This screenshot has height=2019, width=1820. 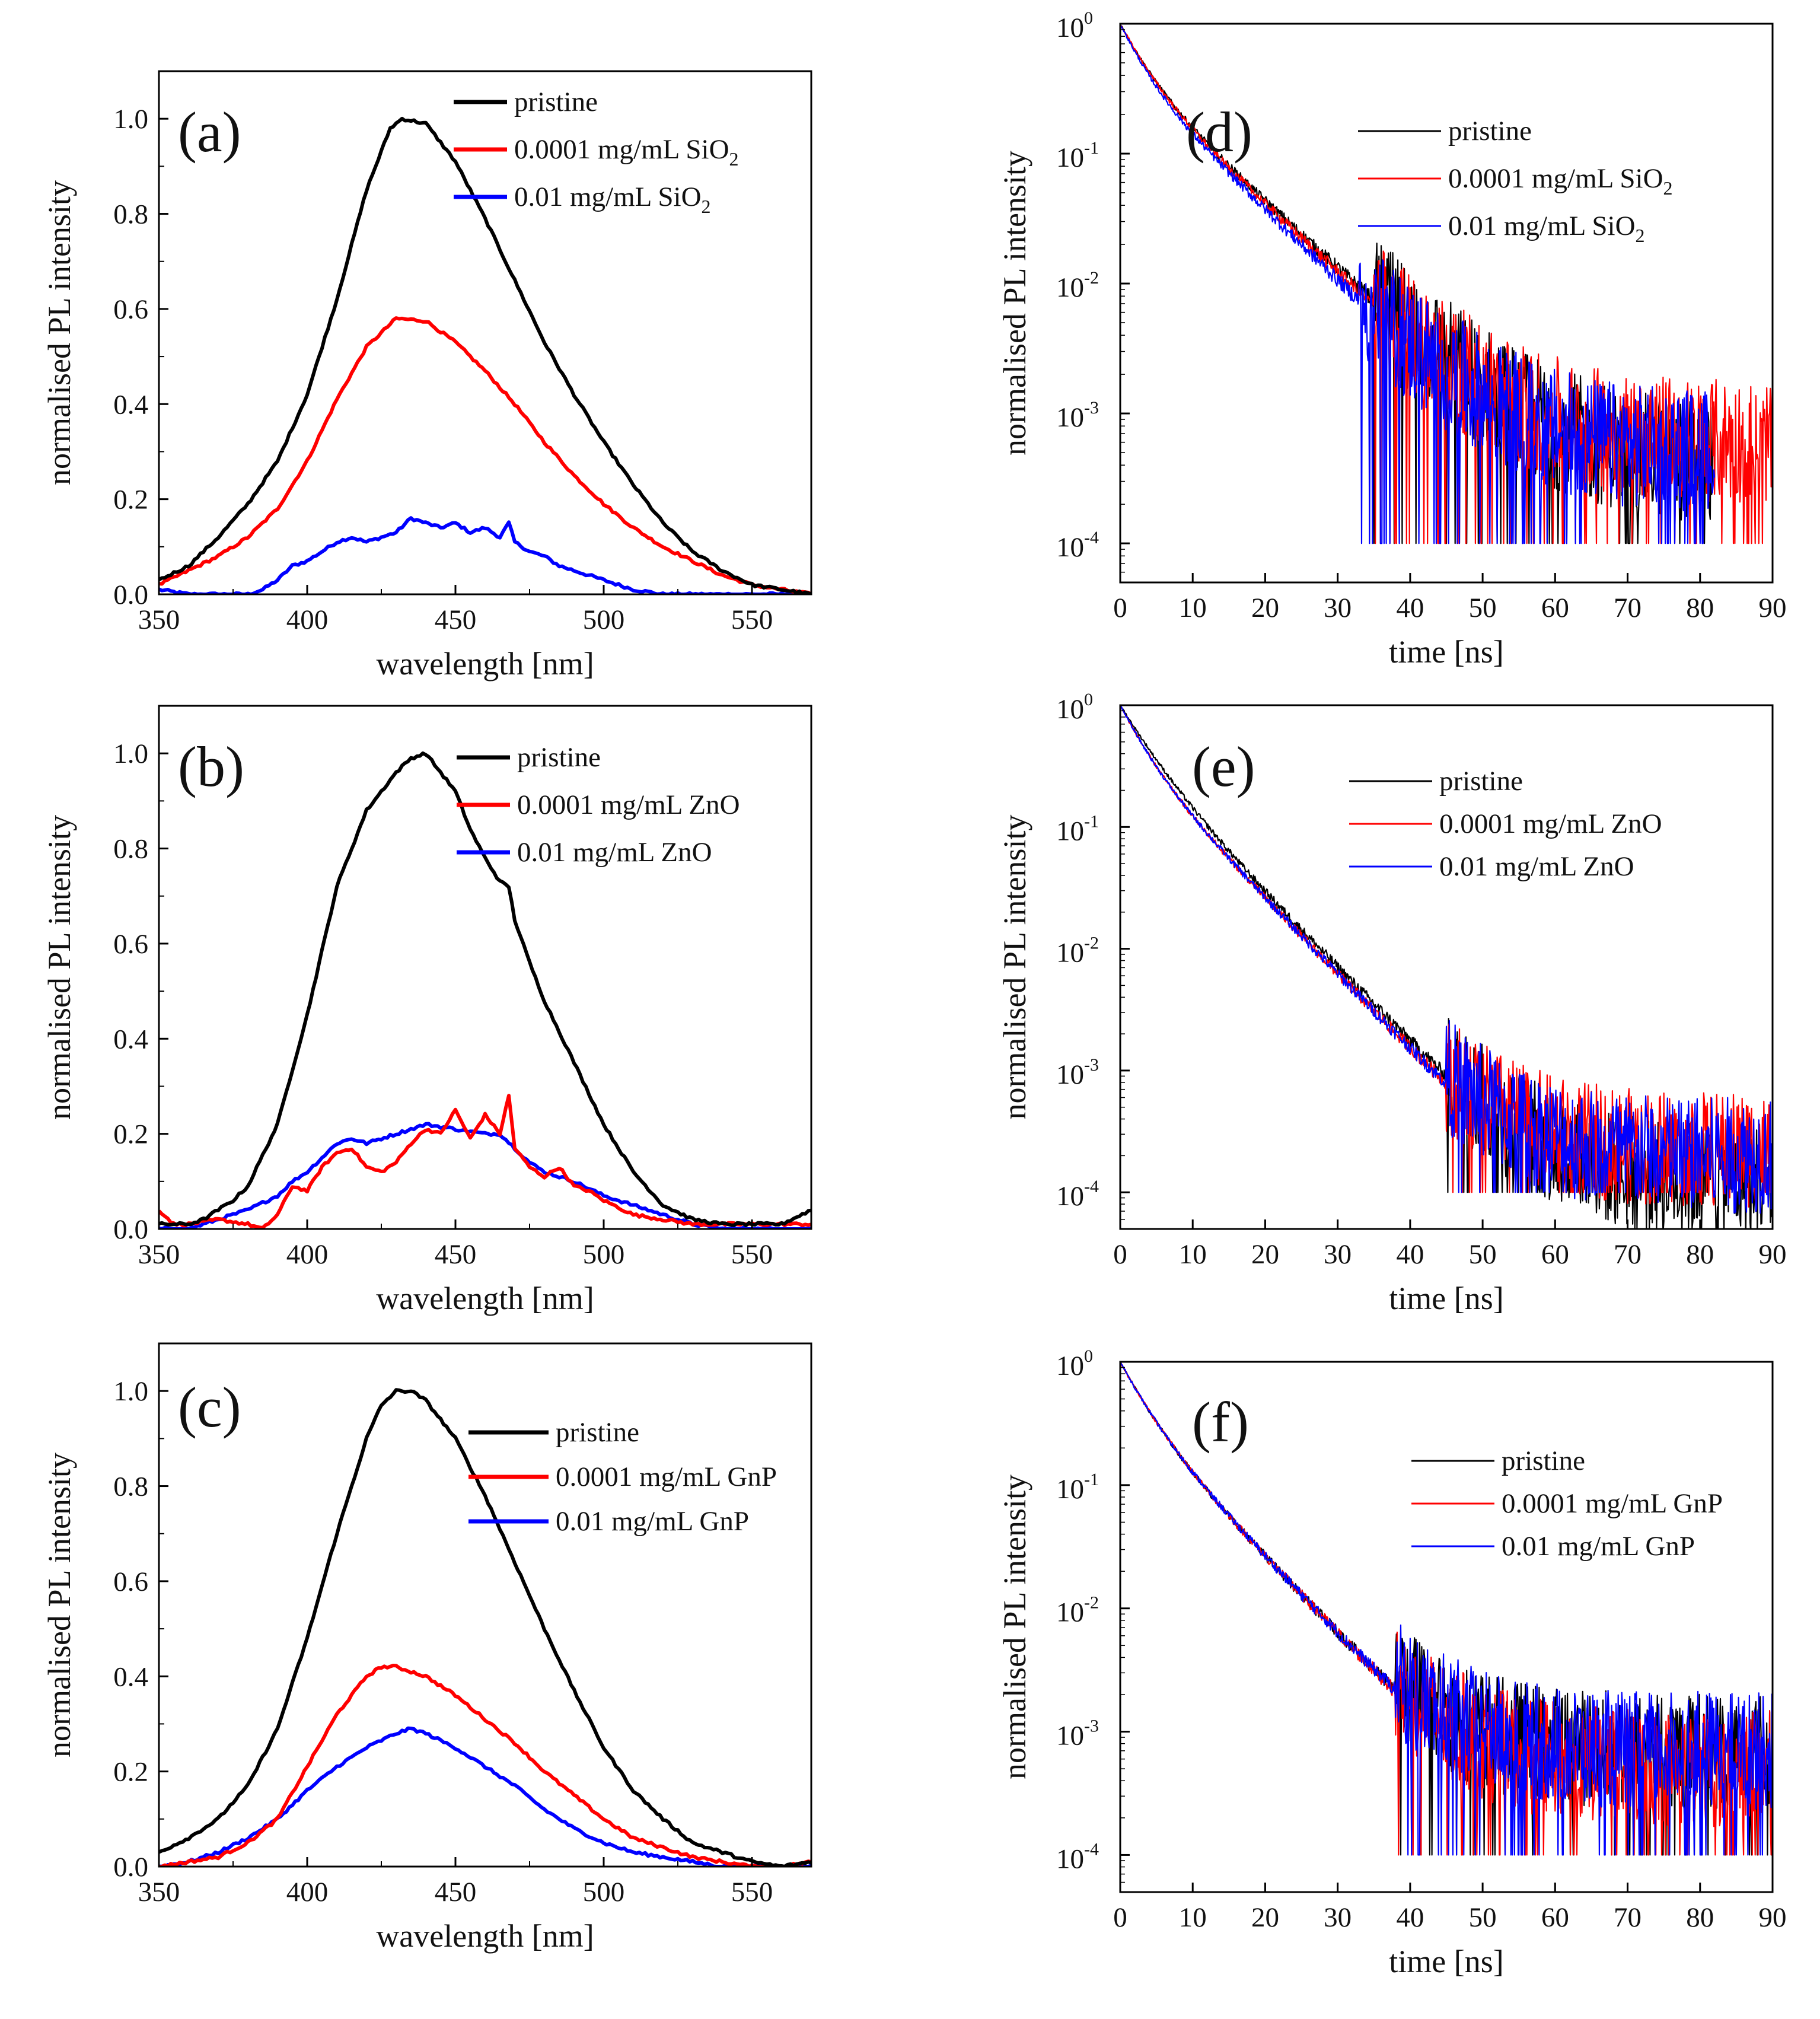 I want to click on y-tick-exponent: -4, so click(x=1091, y=1849).